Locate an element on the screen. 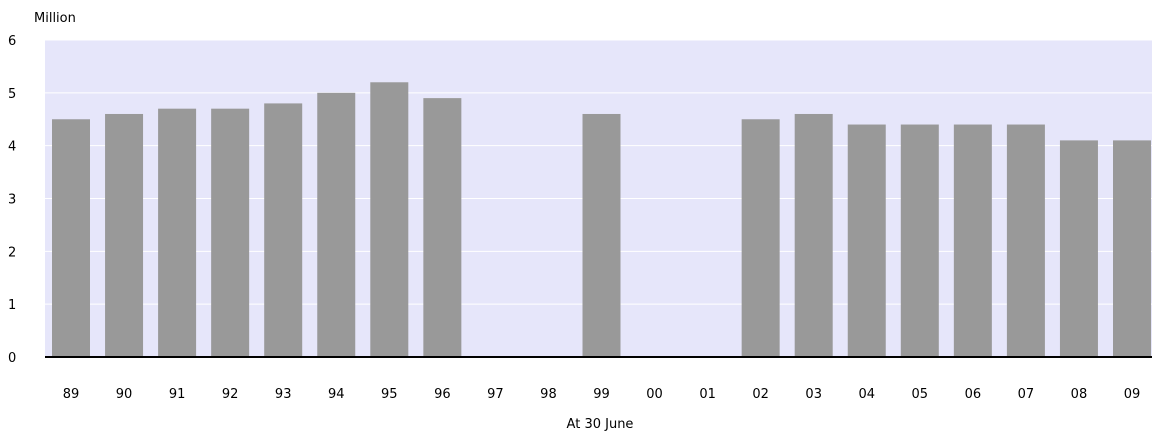 The image size is (1152, 436). x-tick-label: 95 is located at coordinates (389, 394).